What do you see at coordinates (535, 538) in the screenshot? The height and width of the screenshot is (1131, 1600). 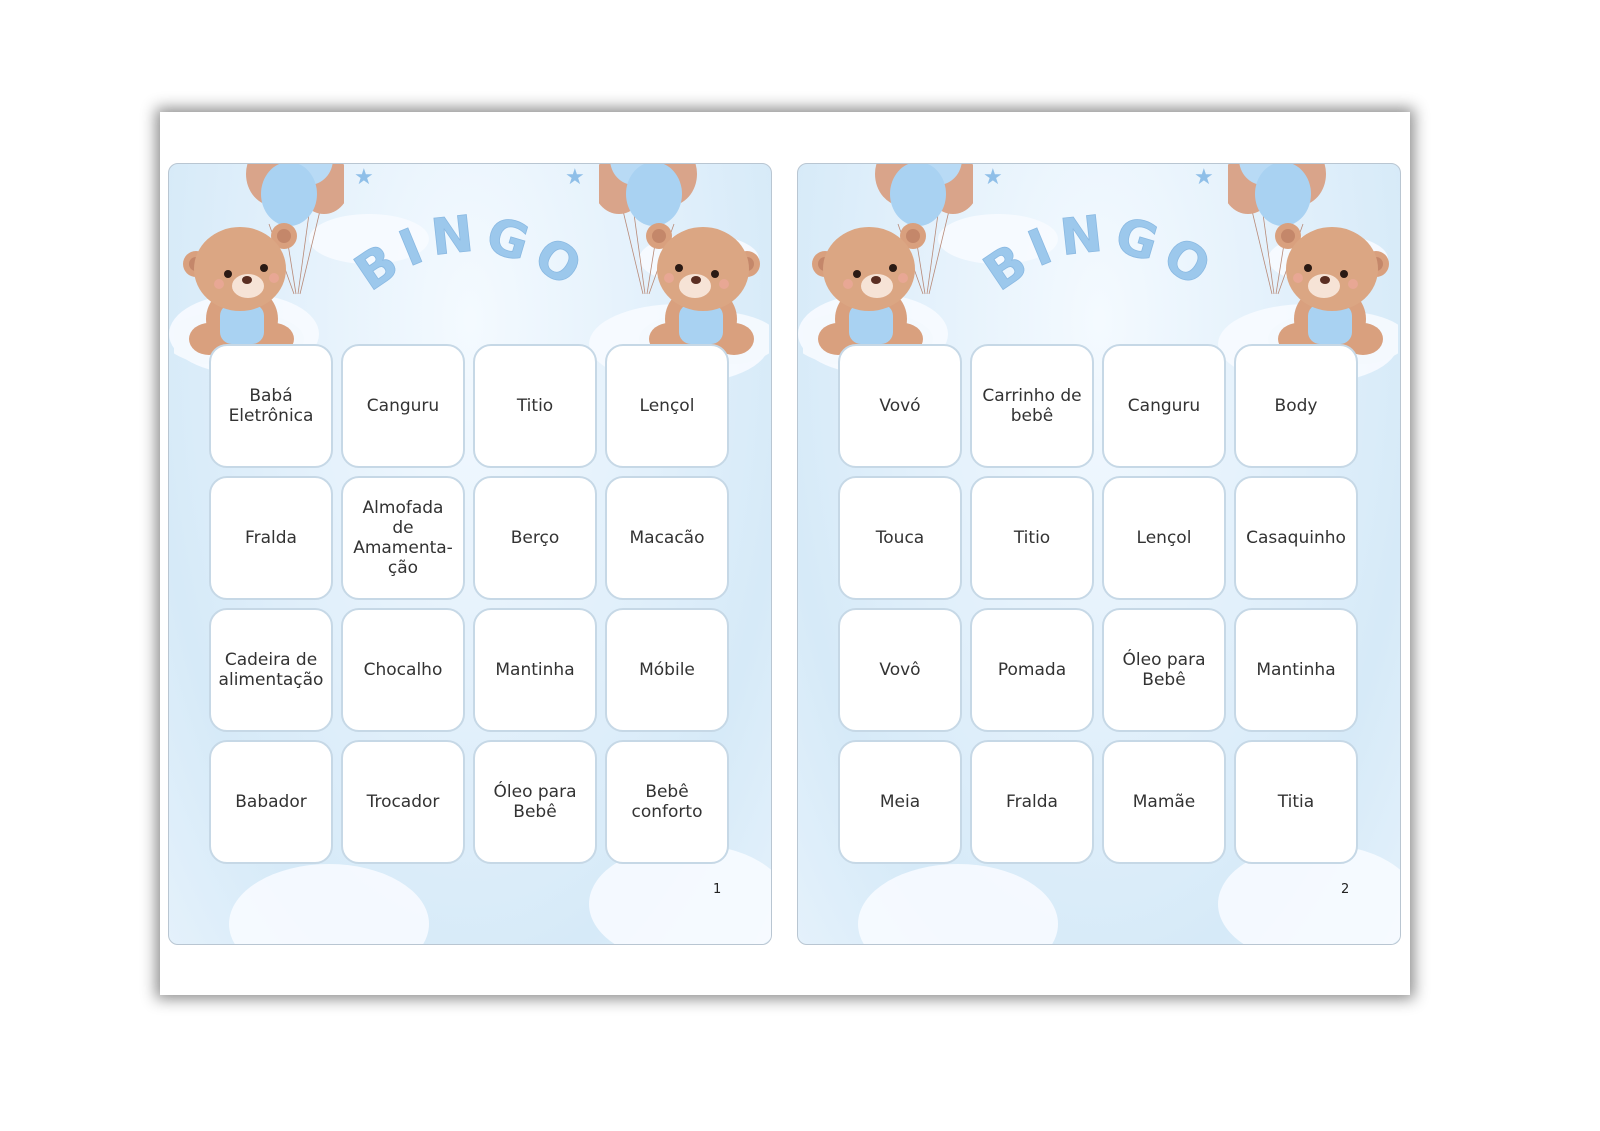 I see `bingo-cell: Berço` at bounding box center [535, 538].